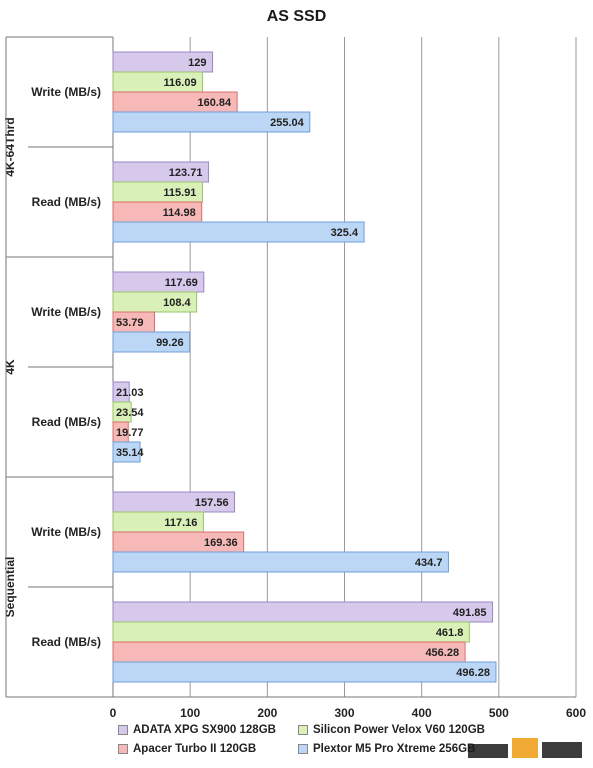 This screenshot has width=593, height=768. What do you see at coordinates (181, 283) in the screenshot?
I see `bar-value-label: 117.69` at bounding box center [181, 283].